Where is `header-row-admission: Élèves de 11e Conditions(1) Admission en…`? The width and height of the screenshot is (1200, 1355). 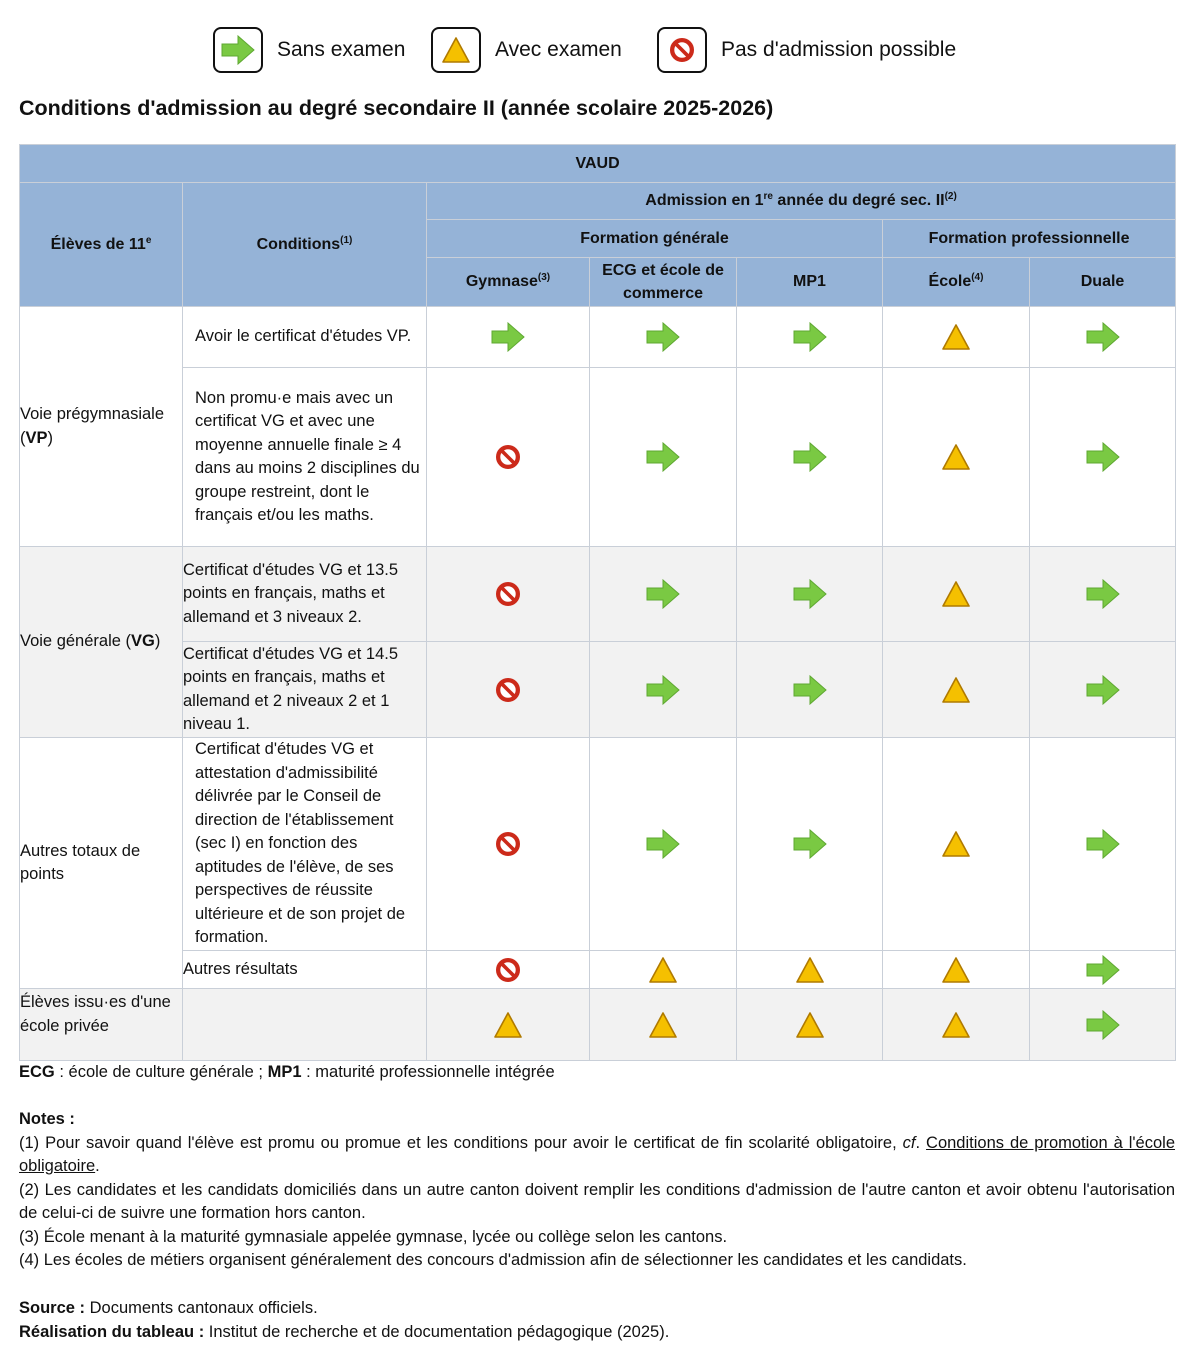 header-row-admission: Élèves de 11e Conditions(1) Admission en… is located at coordinates (598, 244).